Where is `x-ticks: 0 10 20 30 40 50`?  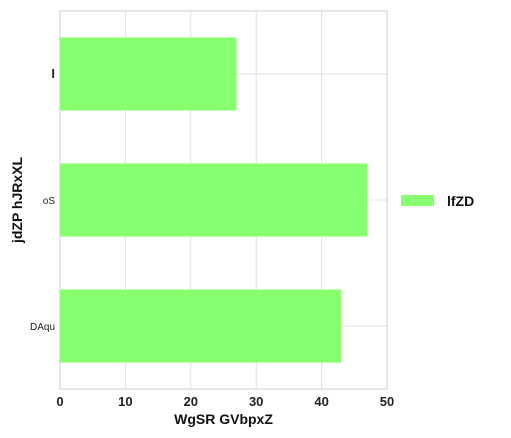
x-ticks: 0 10 20 30 40 50 is located at coordinates (225, 401).